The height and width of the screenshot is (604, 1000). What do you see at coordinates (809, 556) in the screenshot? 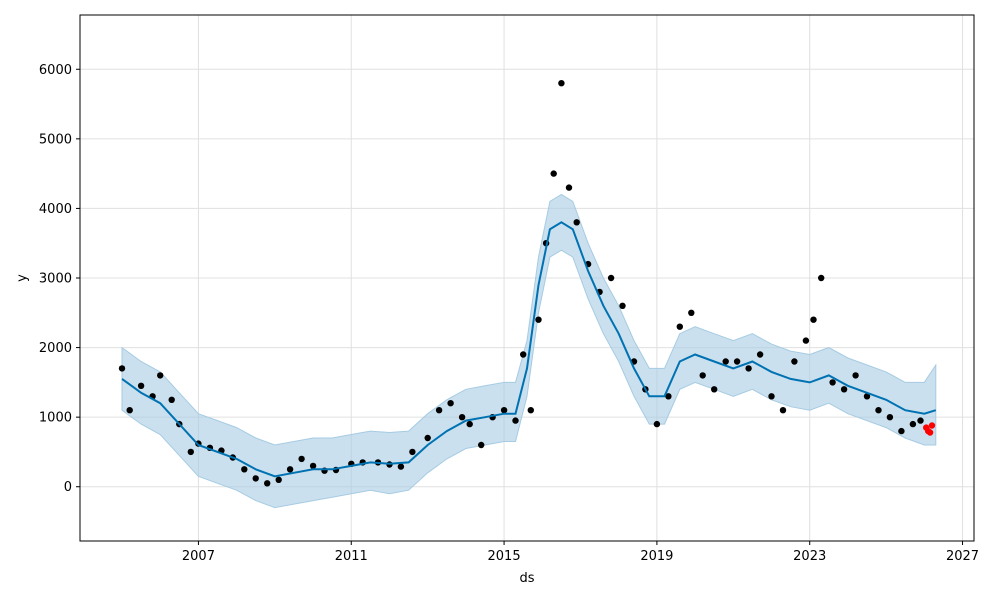
I see `x-tick-label: 2023` at bounding box center [809, 556].